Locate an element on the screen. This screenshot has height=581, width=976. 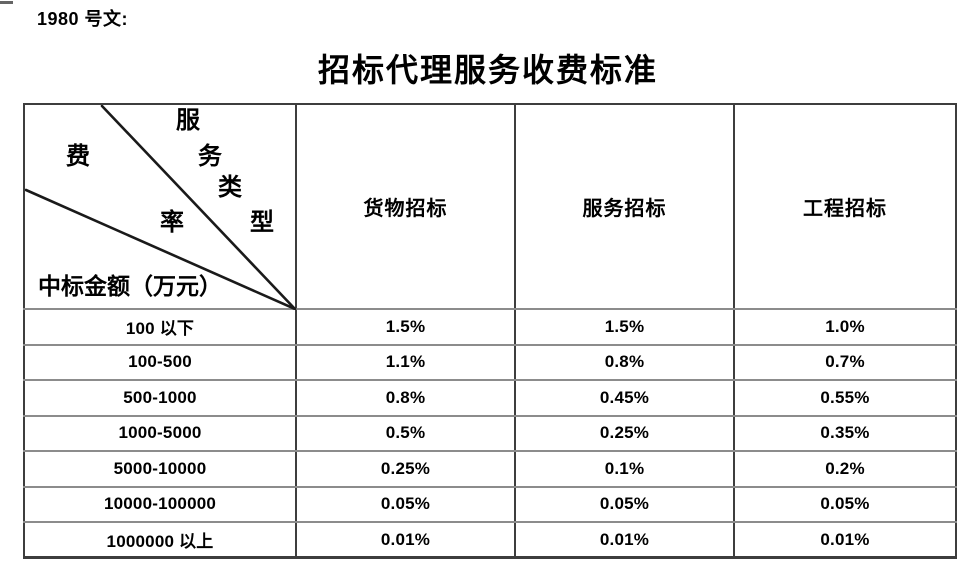
amount-range-cell: 5000-10000 is located at coordinates (160, 469).